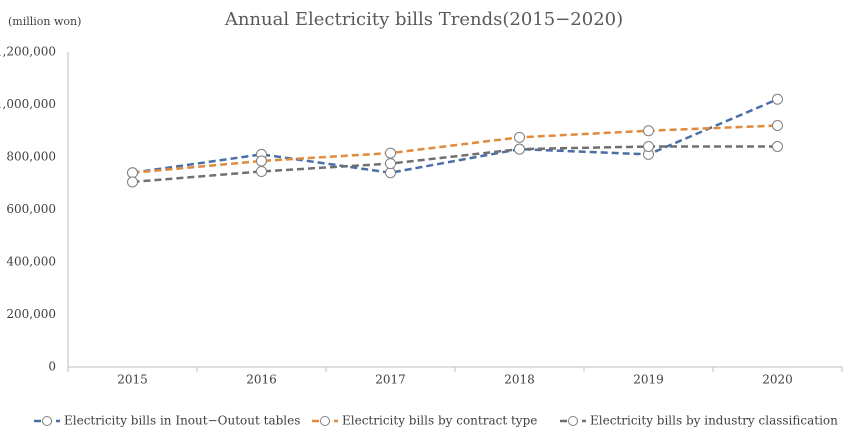 The image size is (848, 432). Describe the element at coordinates (28, 104) in the screenshot. I see `y-tick-label: 1,000,000` at that location.